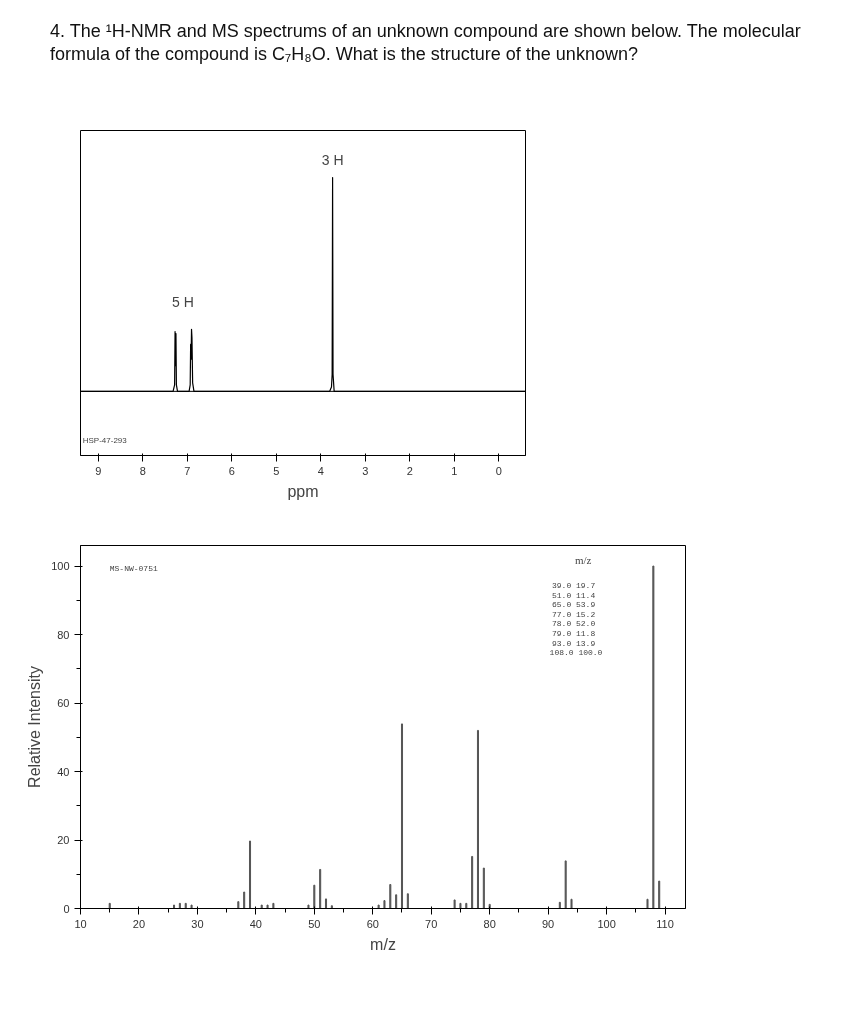 Image resolution: width=848 pixels, height=1024 pixels. What do you see at coordinates (98, 470) in the screenshot?
I see `x-tick-label: 9` at bounding box center [98, 470].